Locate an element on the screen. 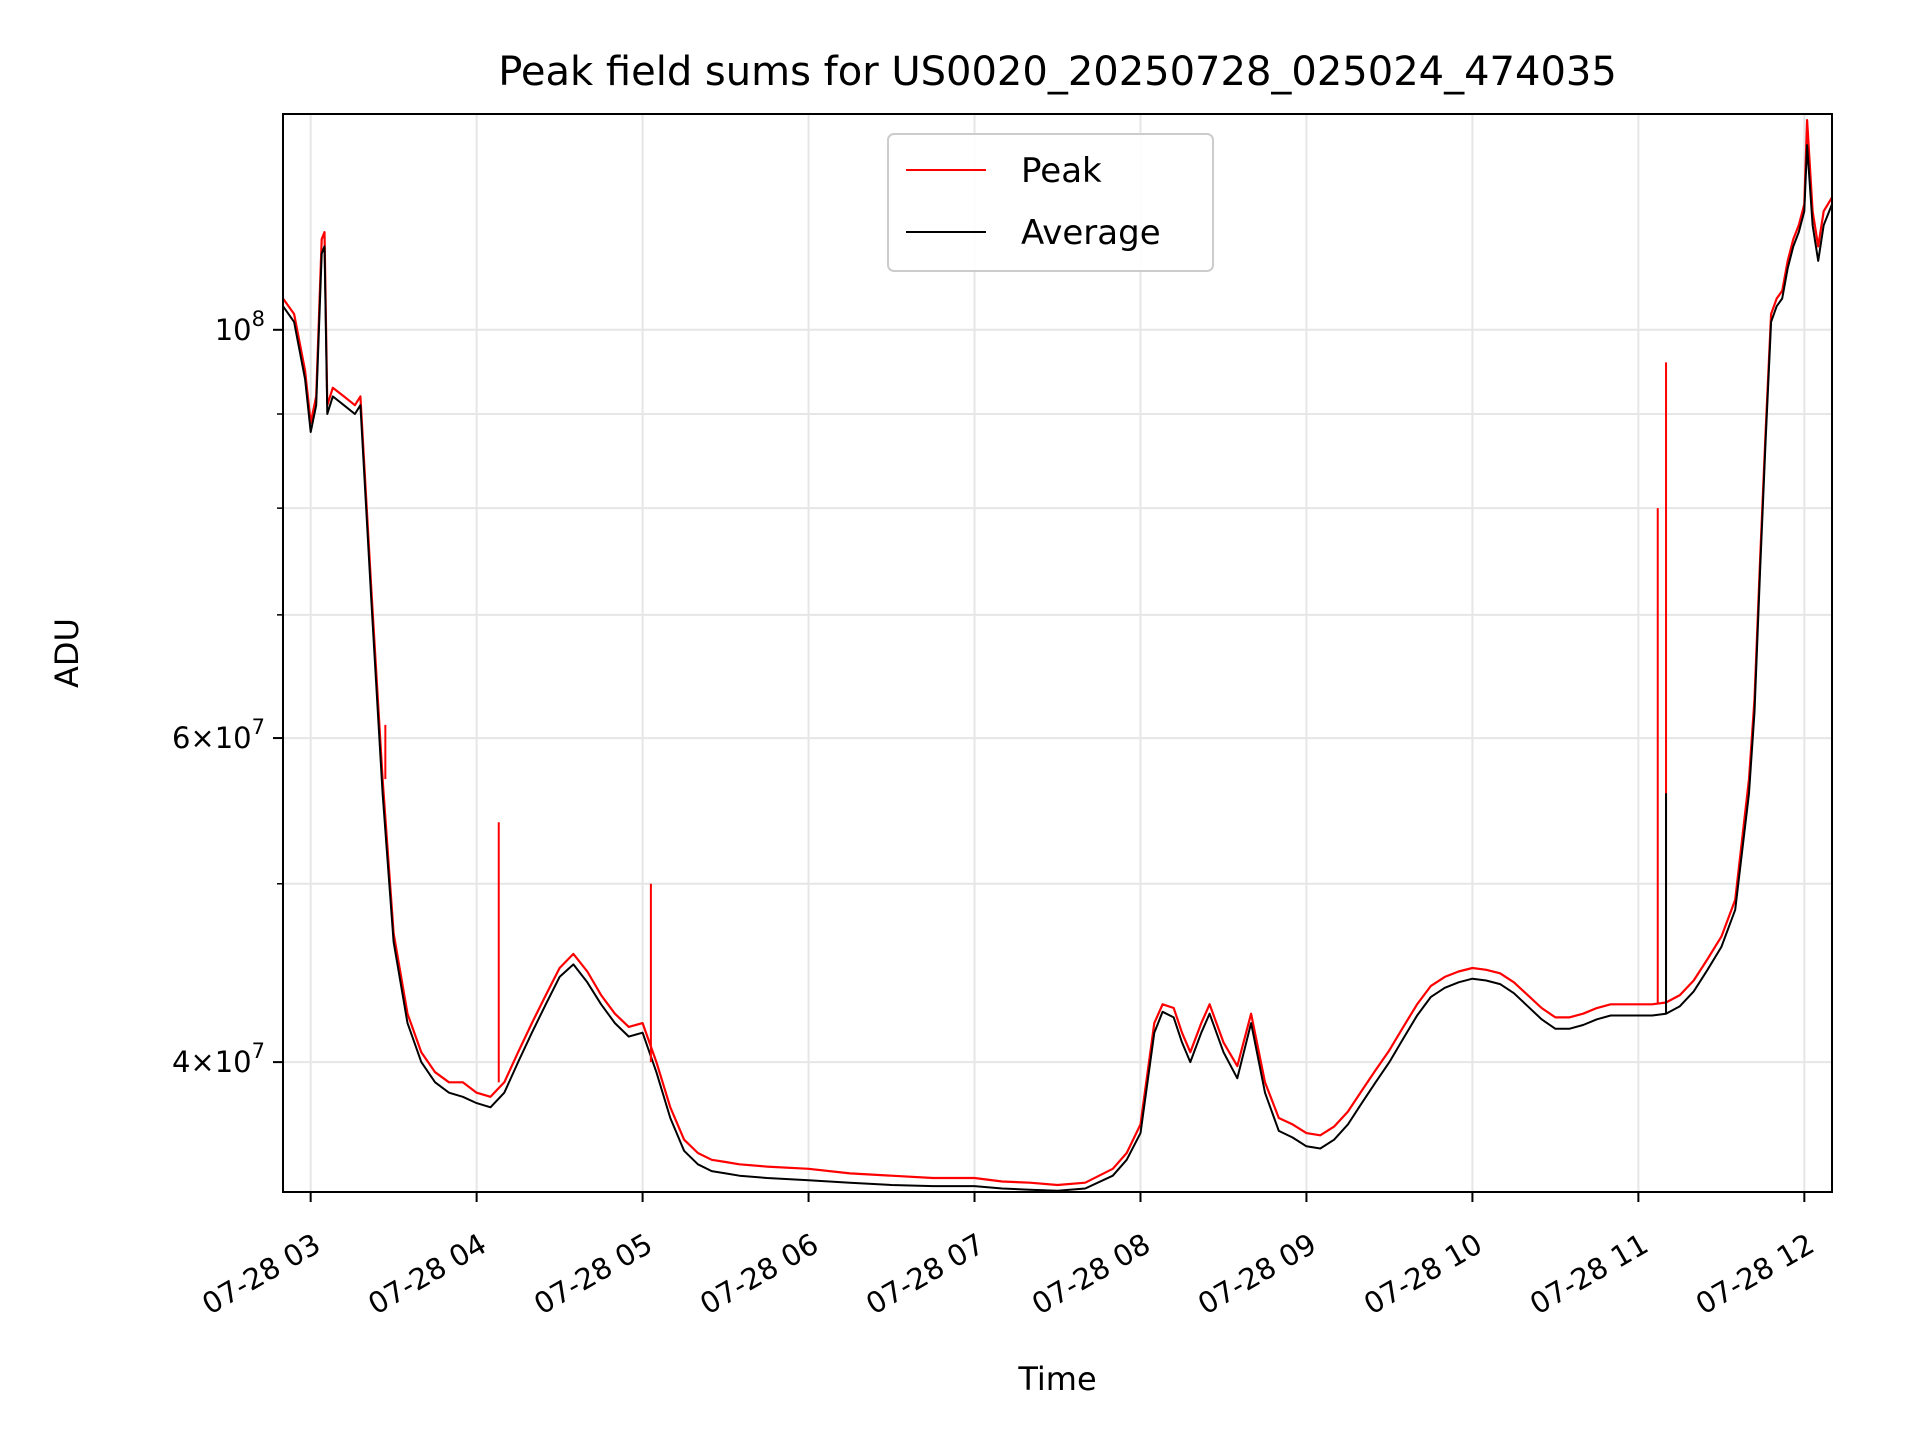 Image resolution: width=1920 pixels, height=1440 pixels. legend-label-average: Average is located at coordinates (1091, 233).